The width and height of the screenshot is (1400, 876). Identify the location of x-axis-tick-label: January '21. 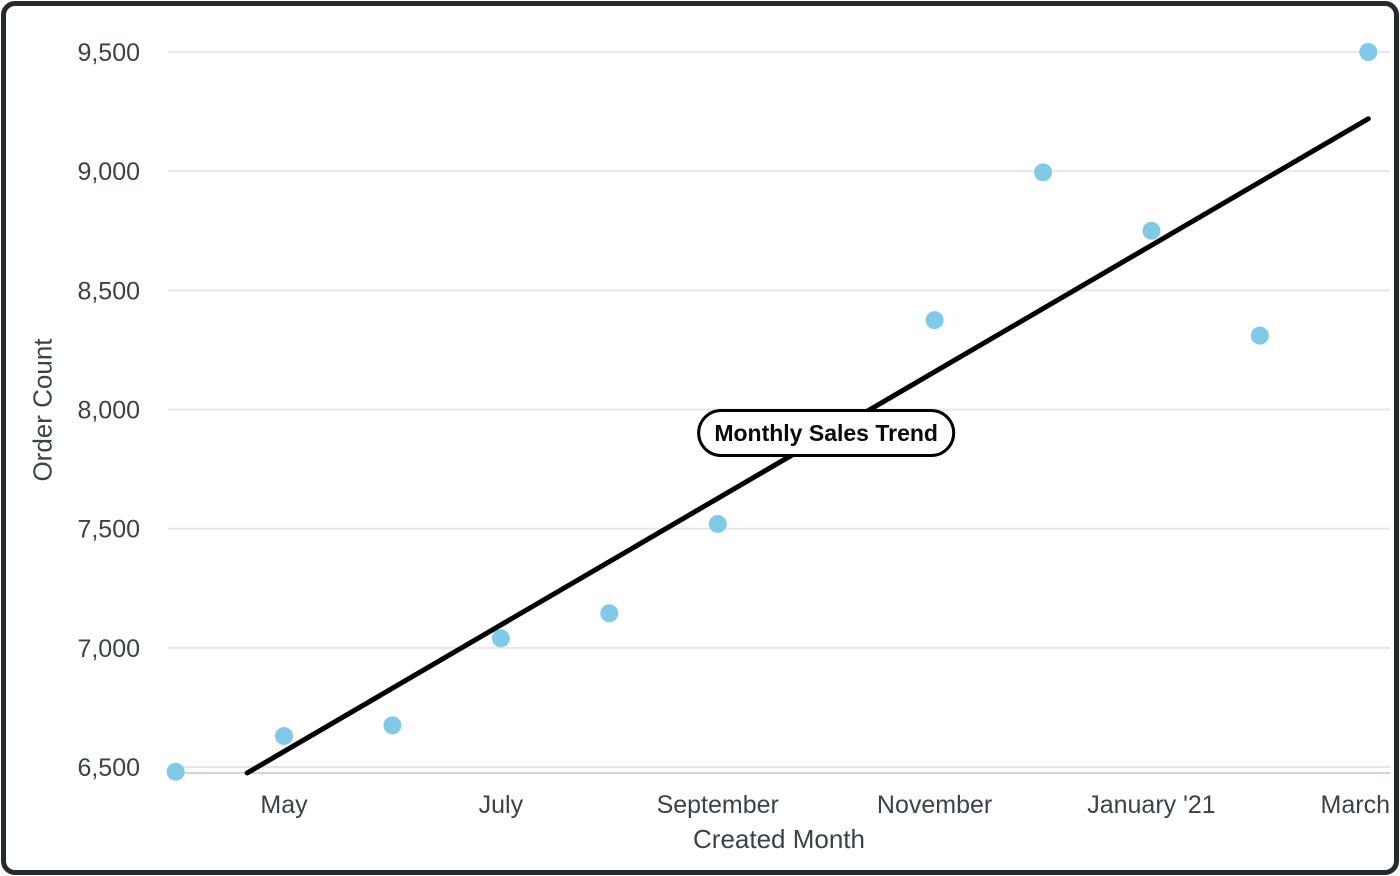
(1151, 805).